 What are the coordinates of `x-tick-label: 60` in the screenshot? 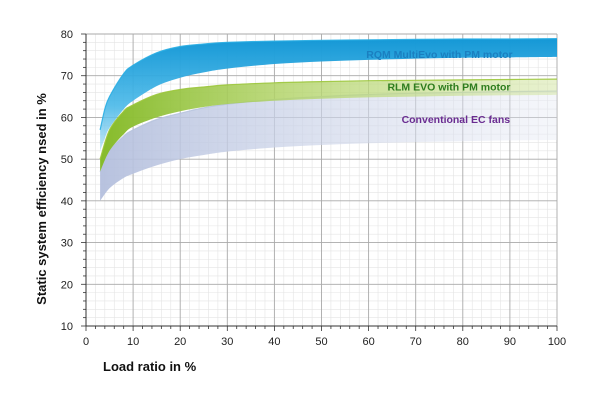 It's located at (368, 342).